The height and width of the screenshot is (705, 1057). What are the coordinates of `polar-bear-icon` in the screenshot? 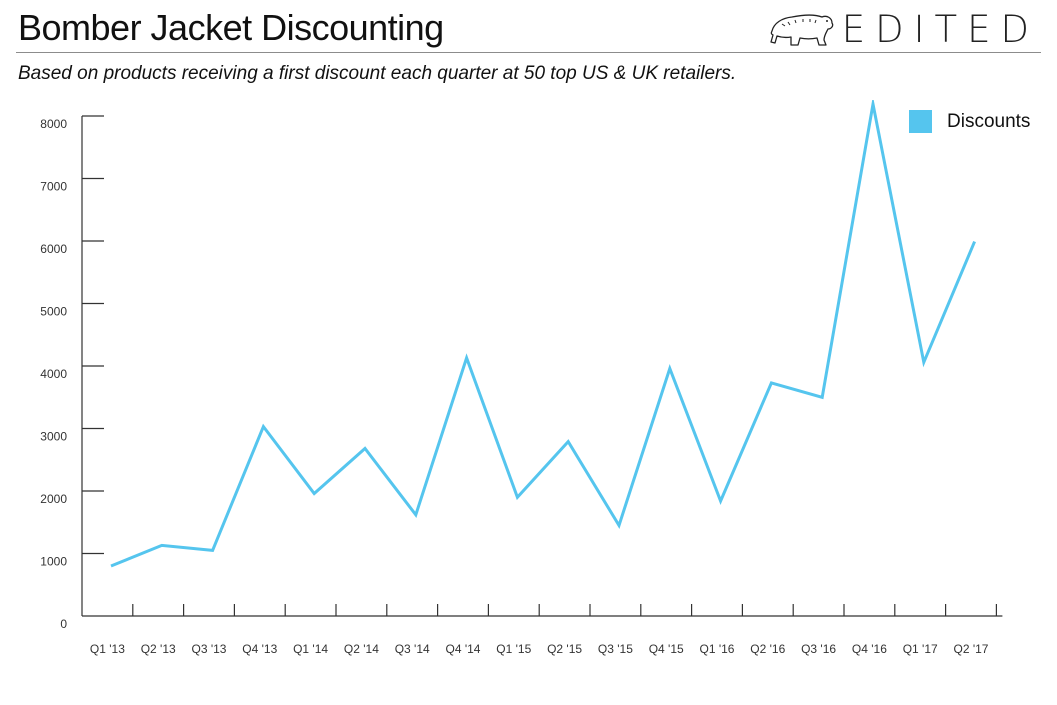 It's located at (802, 30).